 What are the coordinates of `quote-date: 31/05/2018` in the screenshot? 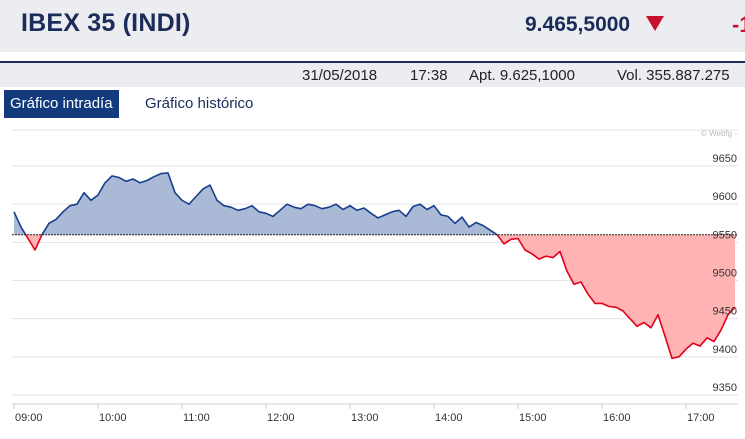 It's located at (340, 75).